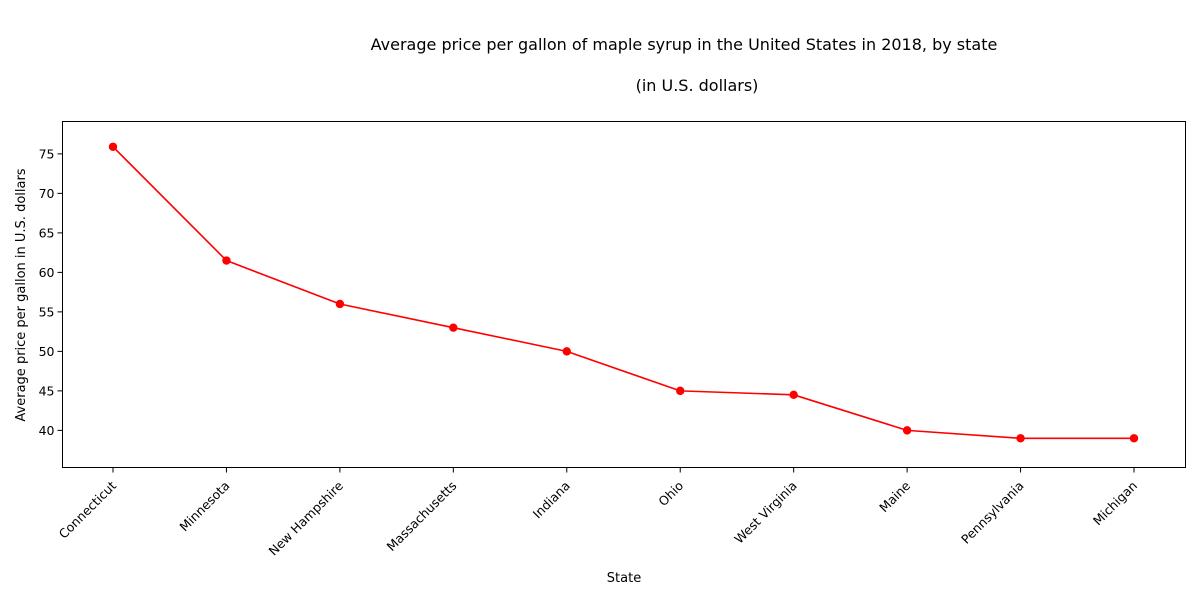 This screenshot has width=1200, height=600. What do you see at coordinates (47, 232) in the screenshot?
I see `y-tick-label: 65` at bounding box center [47, 232].